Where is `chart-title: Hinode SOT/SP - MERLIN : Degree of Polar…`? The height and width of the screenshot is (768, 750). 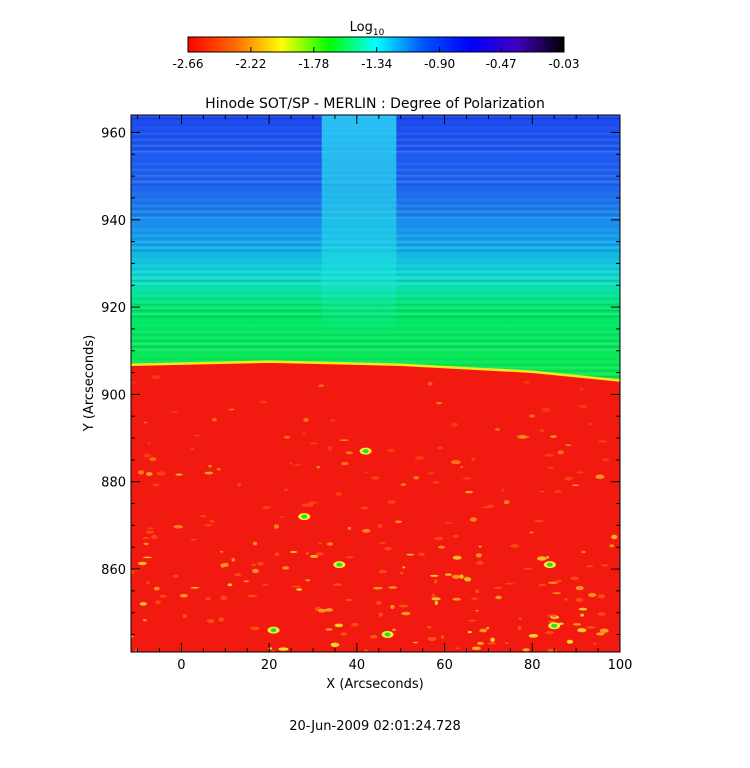
chart-title: Hinode SOT/SP - MERLIN : Degree of Polar… is located at coordinates (375, 104).